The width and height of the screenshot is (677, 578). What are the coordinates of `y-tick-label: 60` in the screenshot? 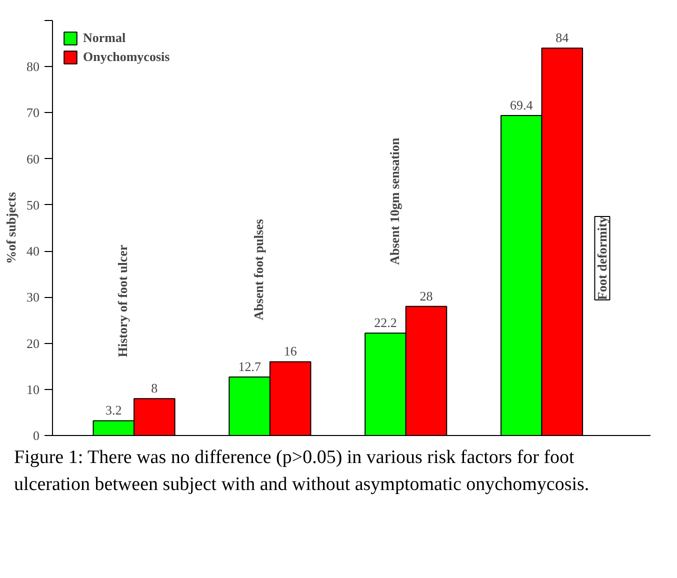 It's located at (33, 158).